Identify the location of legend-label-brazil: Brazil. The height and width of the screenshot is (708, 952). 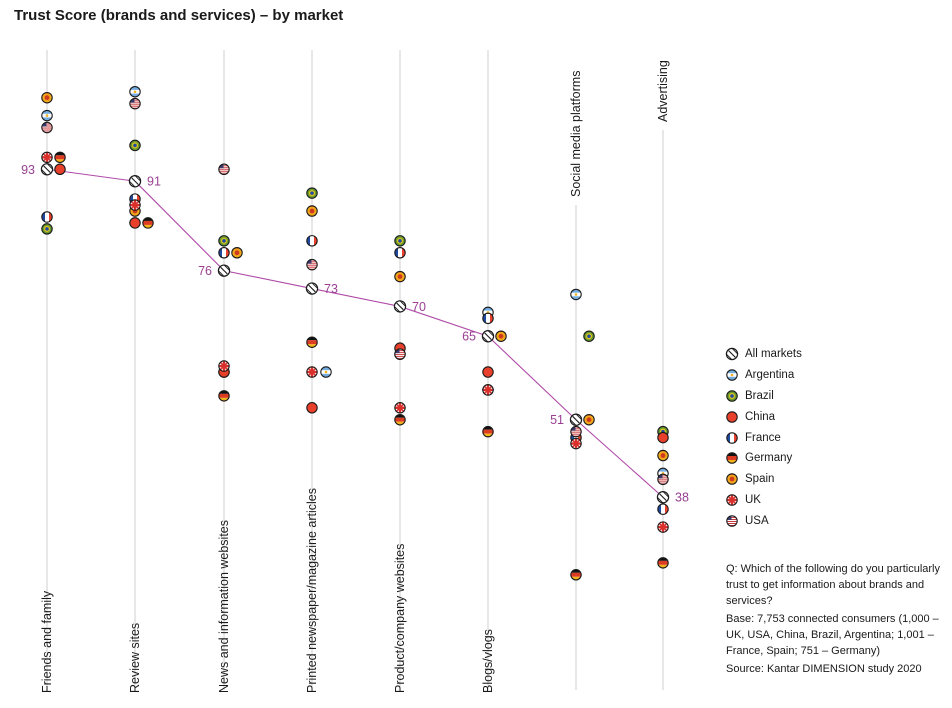
(759, 395).